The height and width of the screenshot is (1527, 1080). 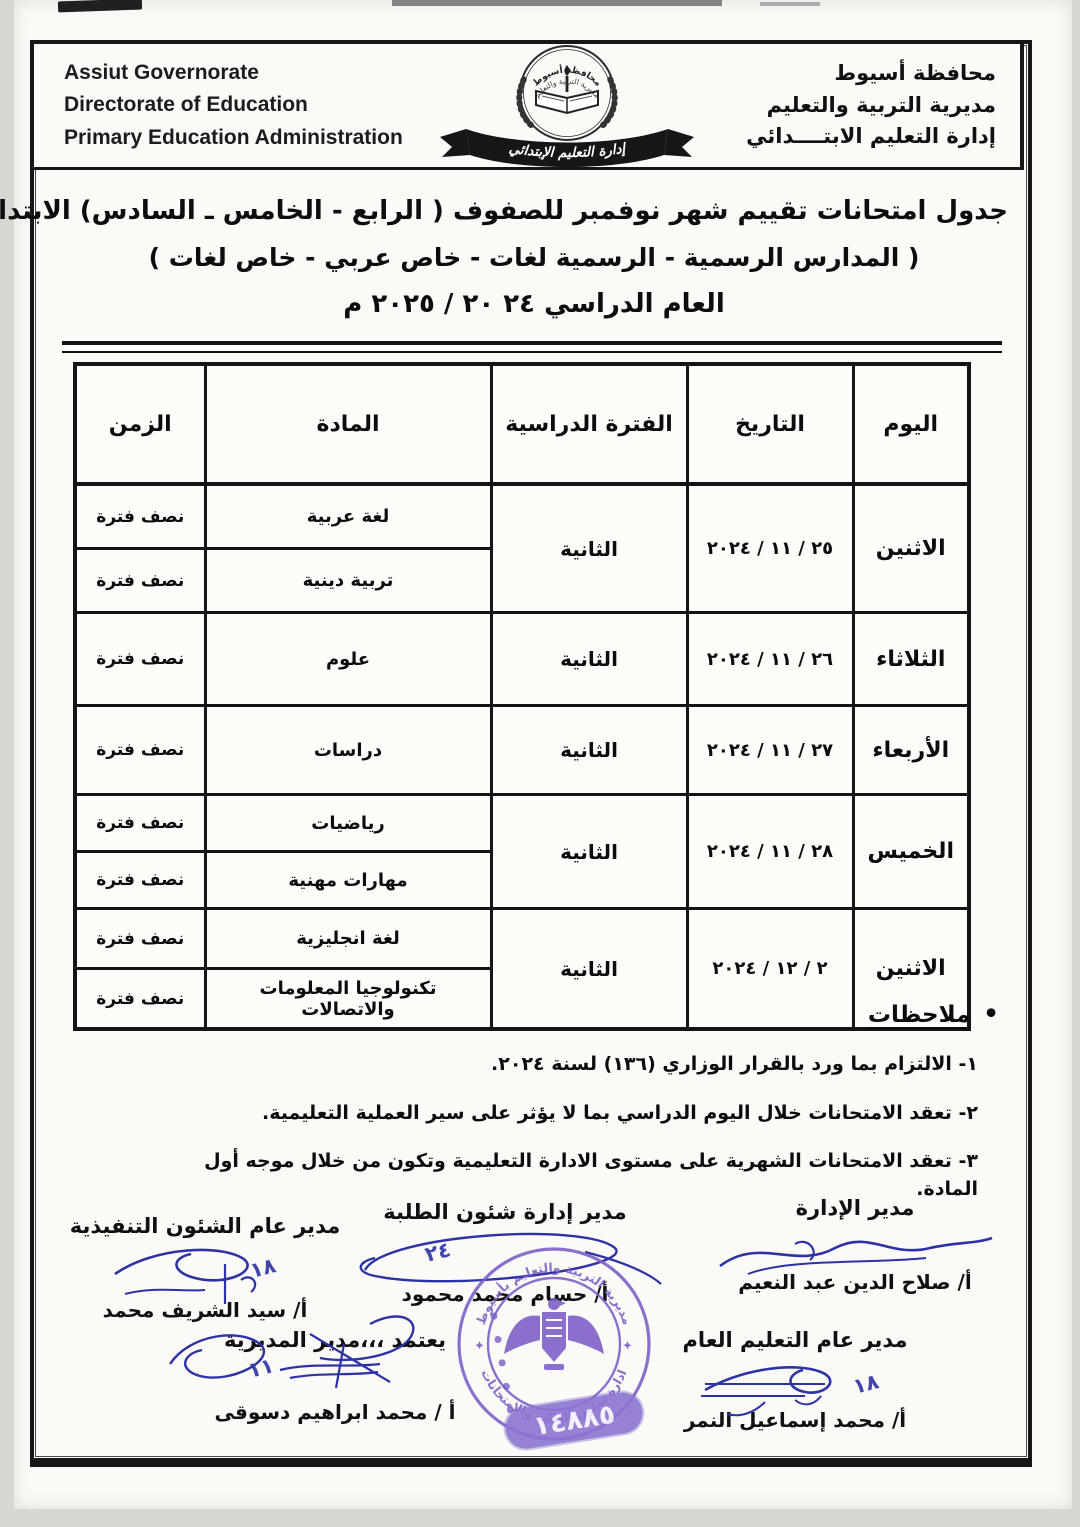 I want to click on table-row: تربية دينية نصف فترة, so click(x=521, y=580).